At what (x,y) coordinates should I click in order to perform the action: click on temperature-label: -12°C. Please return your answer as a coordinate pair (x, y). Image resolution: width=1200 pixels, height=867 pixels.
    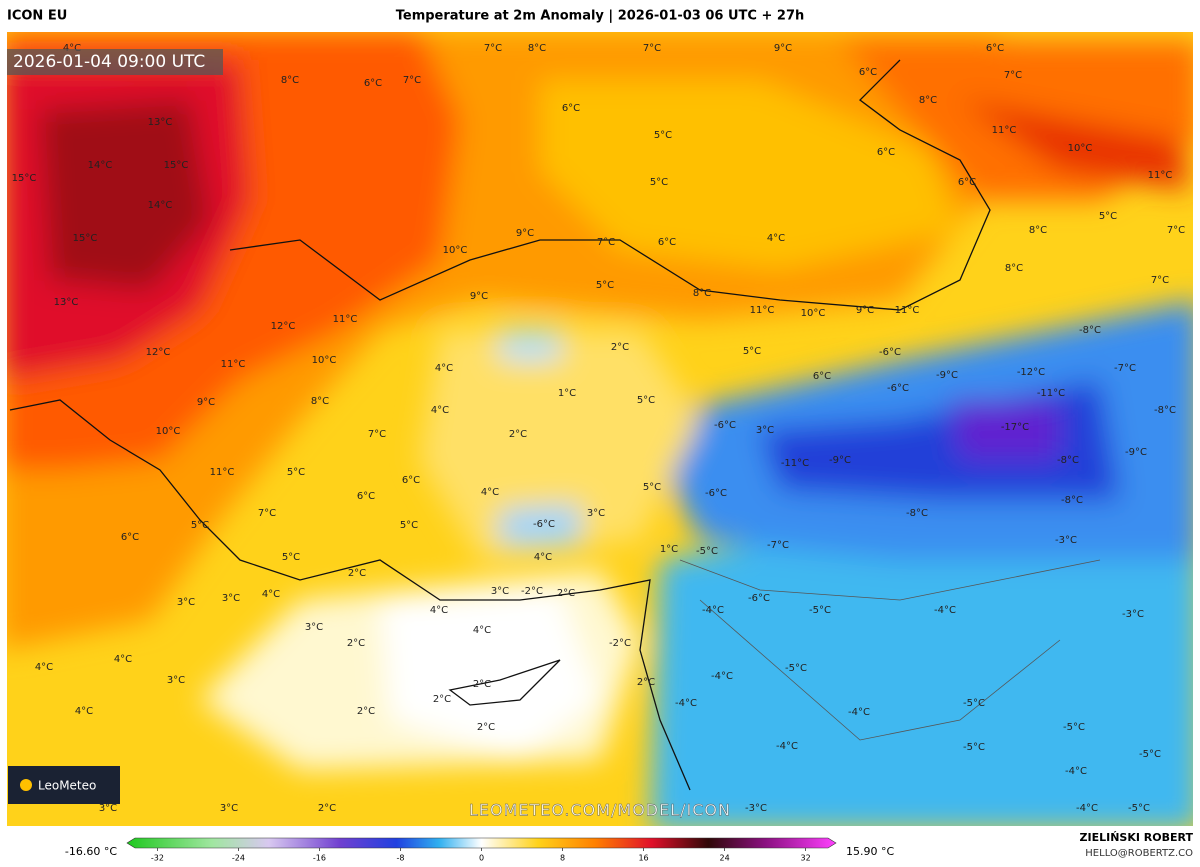
    Looking at the image, I should click on (1031, 372).